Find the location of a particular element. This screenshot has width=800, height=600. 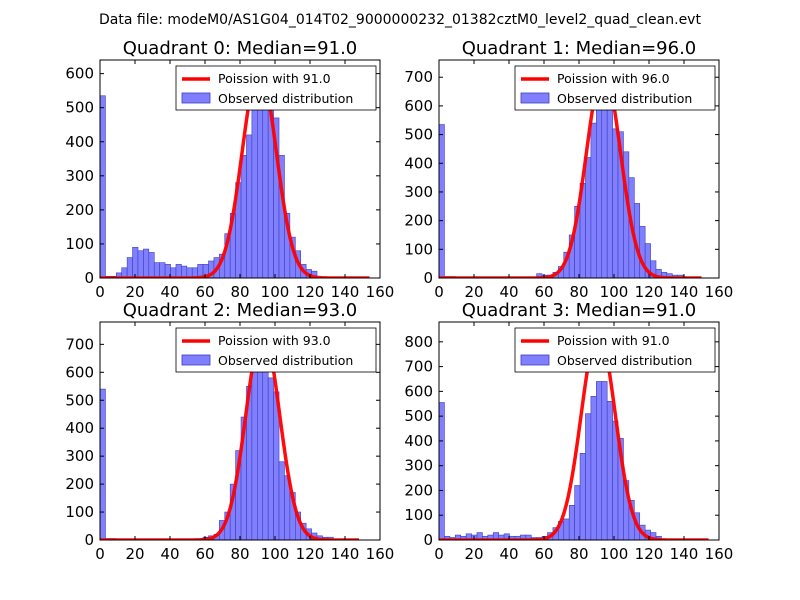

subplot-title: Quadrant 0: Median=91.0 is located at coordinates (240, 48).